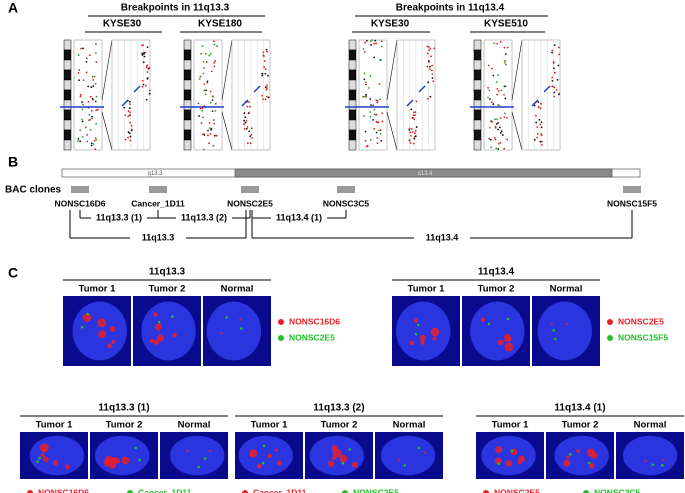 This screenshot has height=493, width=685. Describe the element at coordinates (158, 238) in the screenshot. I see `label-bg` at that location.